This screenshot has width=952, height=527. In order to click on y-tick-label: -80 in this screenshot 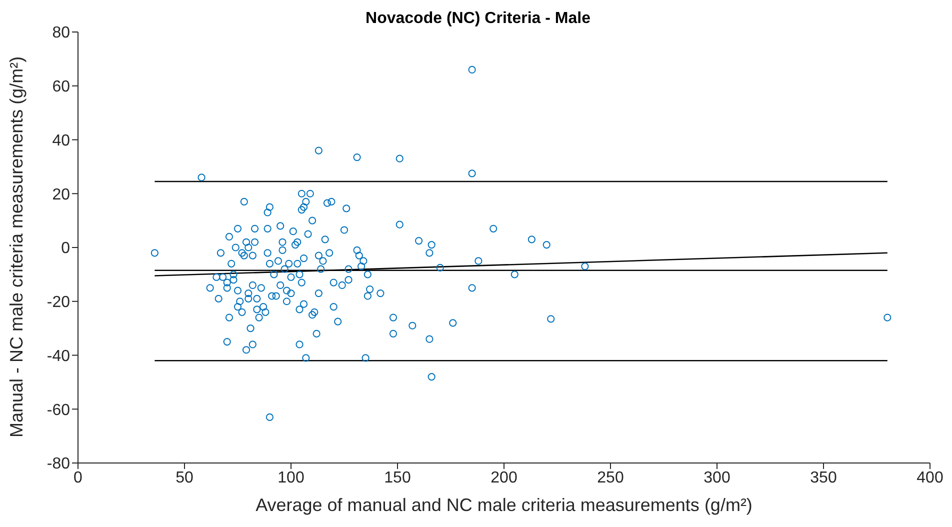, I will do `click(58, 464)`.